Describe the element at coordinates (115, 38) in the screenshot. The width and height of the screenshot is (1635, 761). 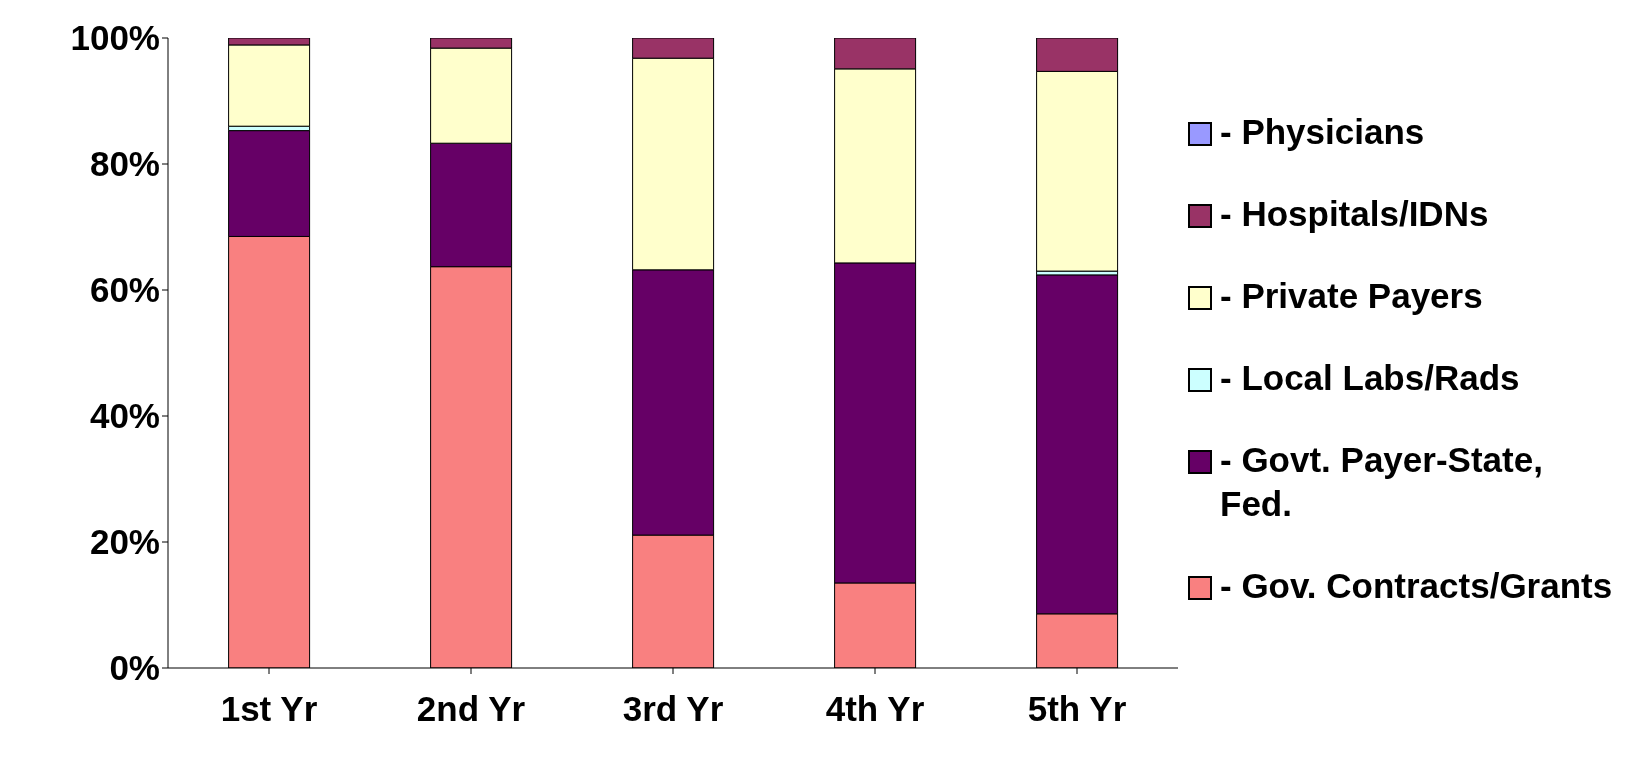
I see `y-tick-label: 100%` at that location.